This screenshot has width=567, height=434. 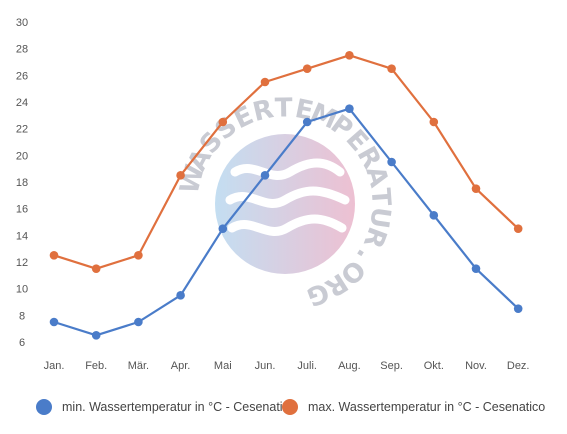 I want to click on watermark-letter: U, so click(x=379, y=217).